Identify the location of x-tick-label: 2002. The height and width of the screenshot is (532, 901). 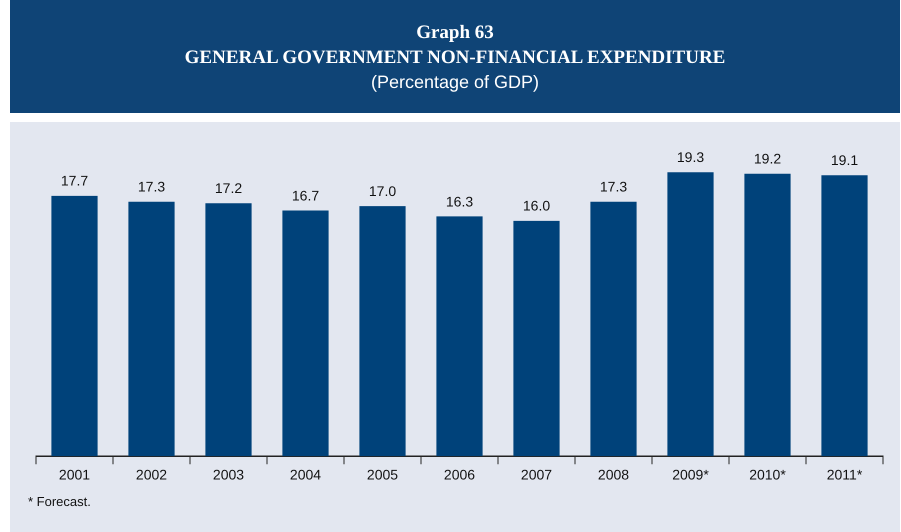
(152, 474).